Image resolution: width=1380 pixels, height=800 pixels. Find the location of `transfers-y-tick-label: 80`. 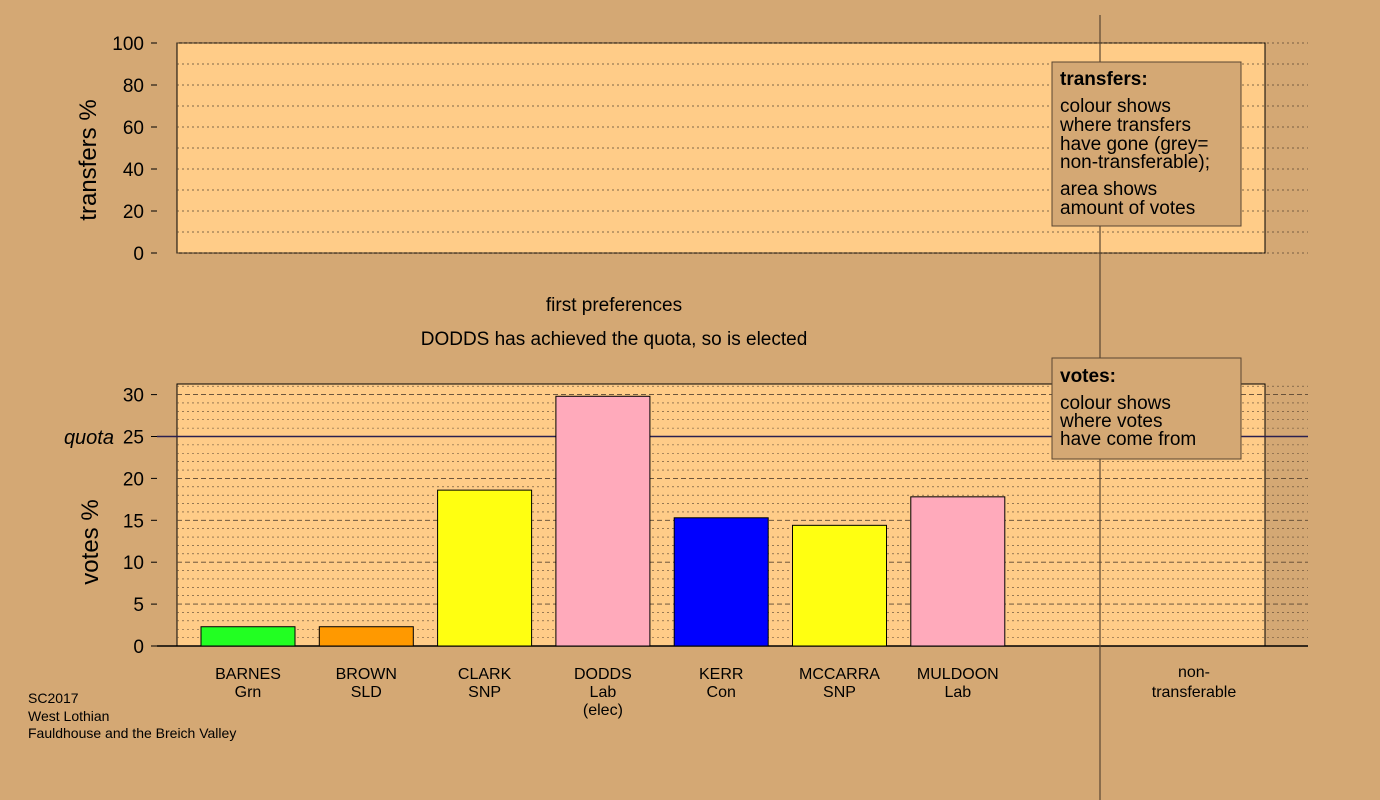

transfers-y-tick-label: 80 is located at coordinates (133, 86).